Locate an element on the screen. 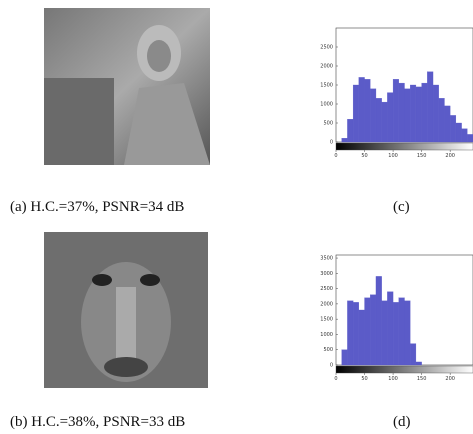 This screenshot has width=473, height=434. image-baboon is located at coordinates (126, 310).